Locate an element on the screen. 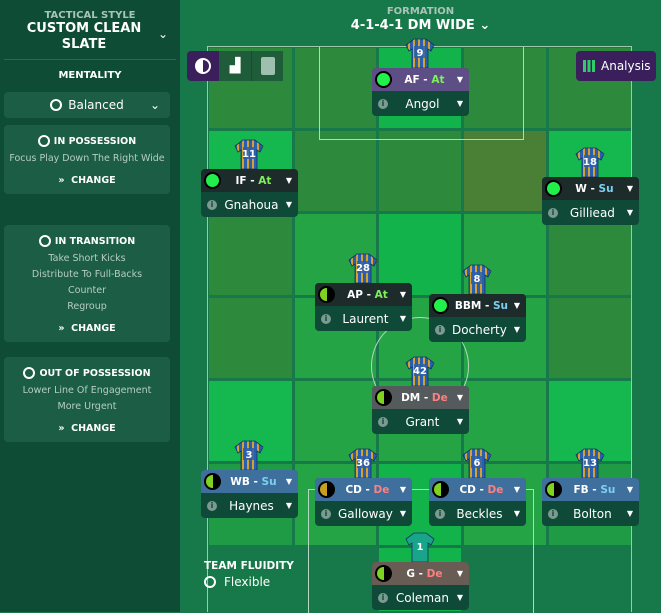 The height and width of the screenshot is (613, 661). instruction-text: Take Short Kicks is located at coordinates (87, 258).